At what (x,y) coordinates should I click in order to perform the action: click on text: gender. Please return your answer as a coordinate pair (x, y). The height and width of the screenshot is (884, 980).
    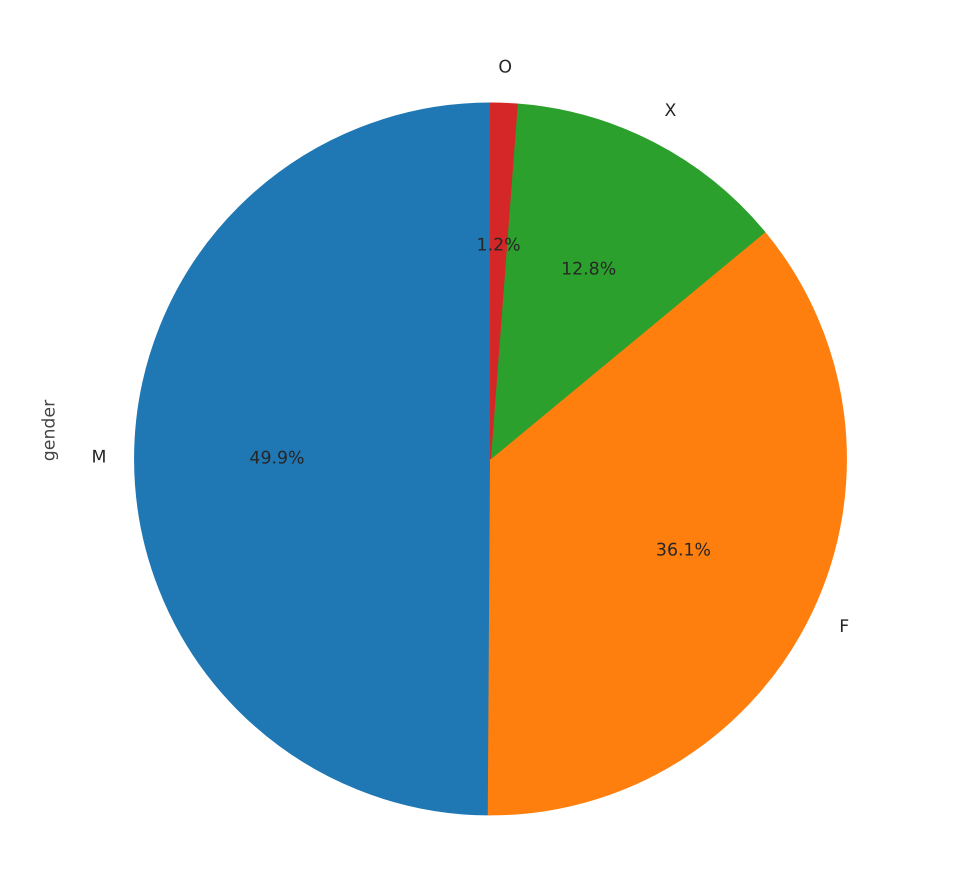
    Looking at the image, I should click on (50, 430).